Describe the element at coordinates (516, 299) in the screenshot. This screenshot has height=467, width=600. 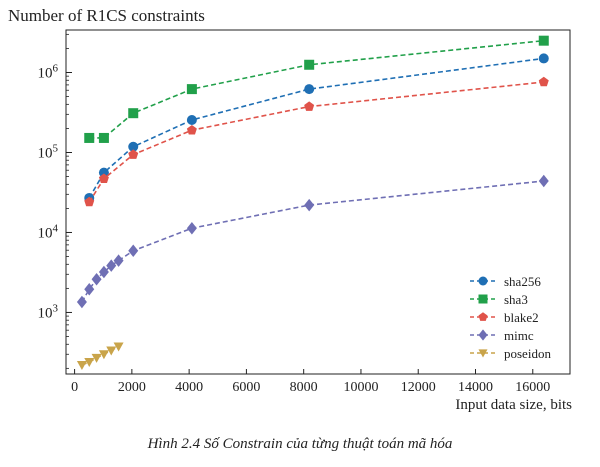
I see `legend-label-sha3: sha3` at that location.